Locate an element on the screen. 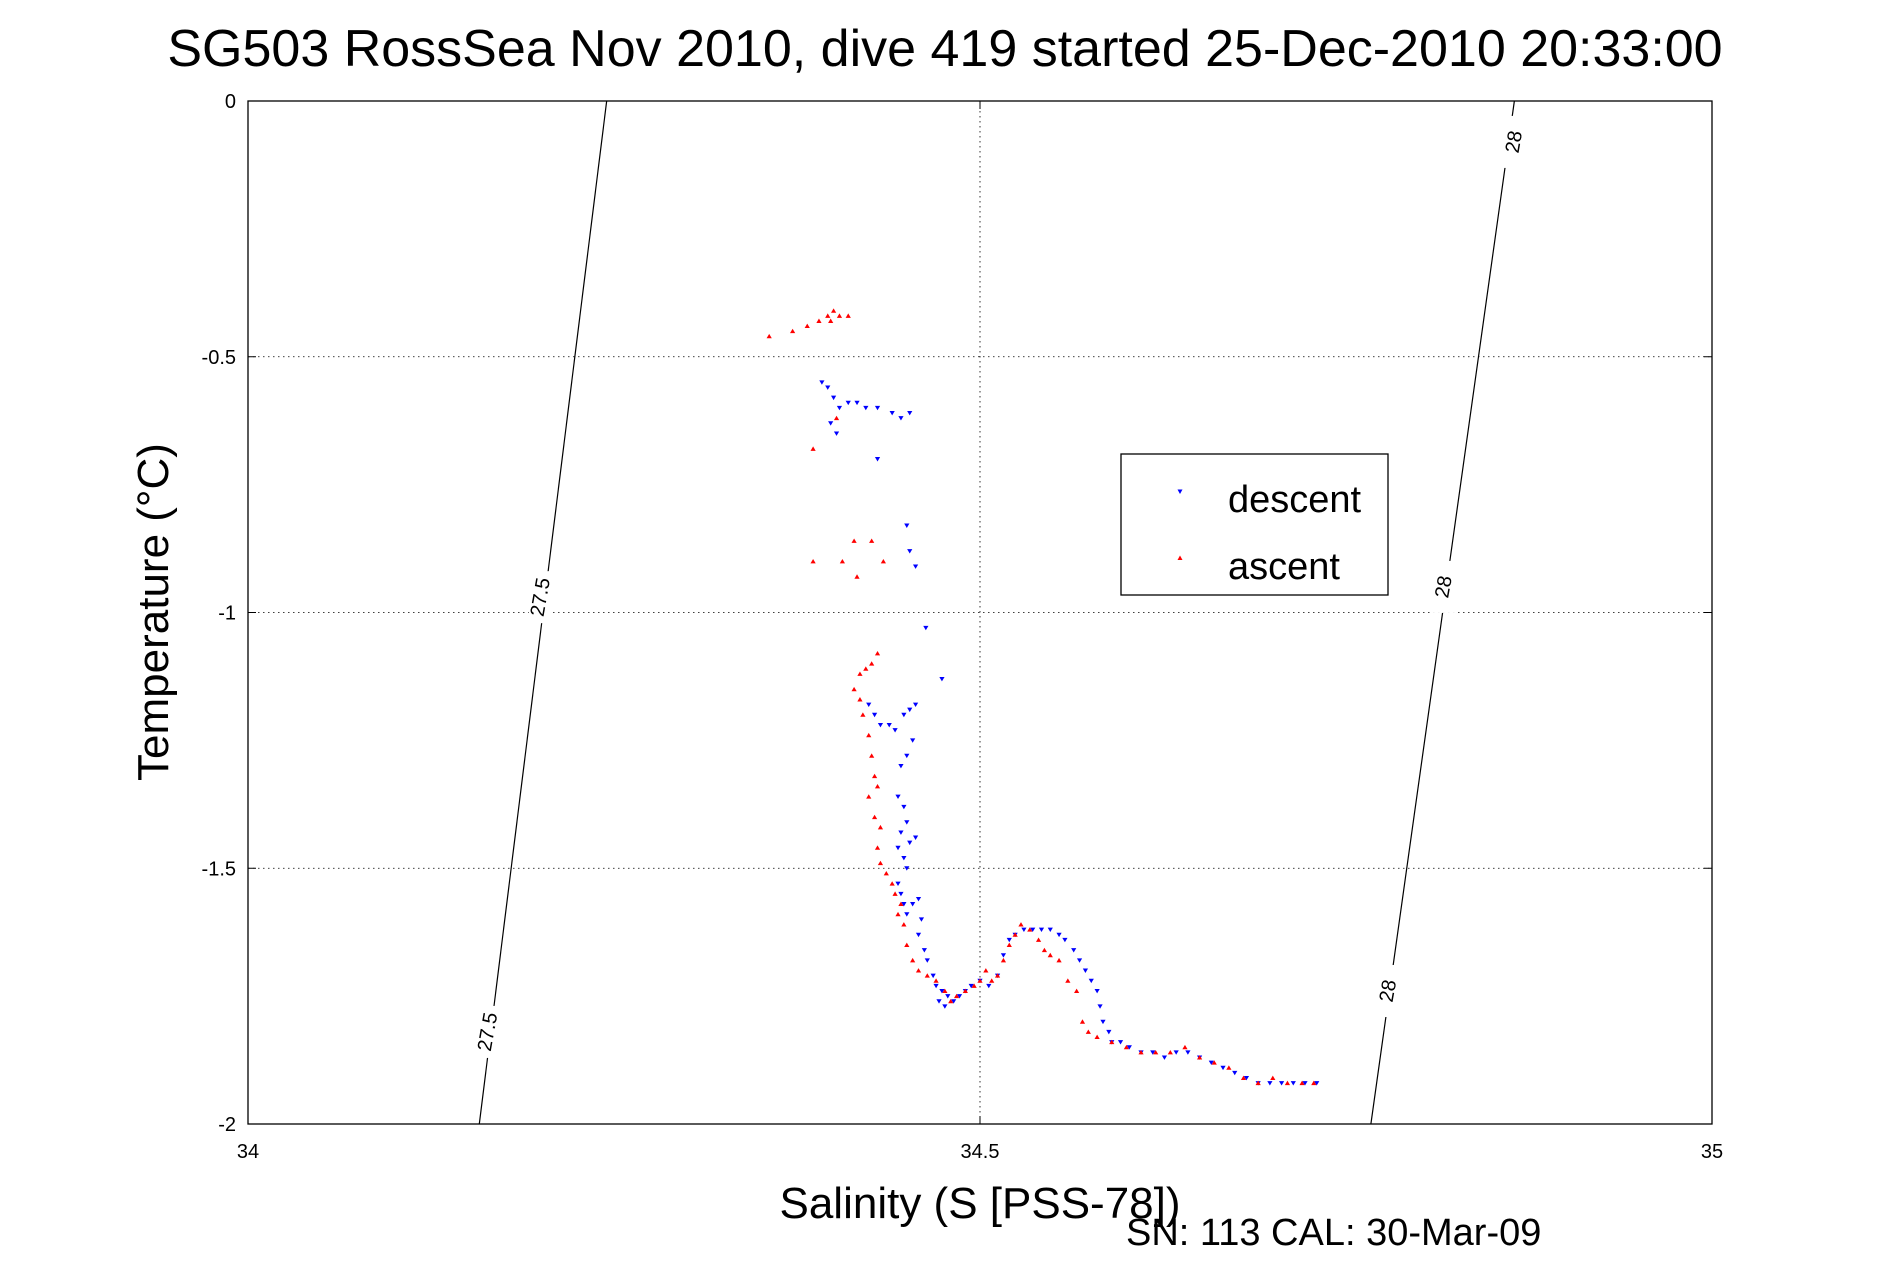  y-tick-label: -0.5 is located at coordinates (219, 358).